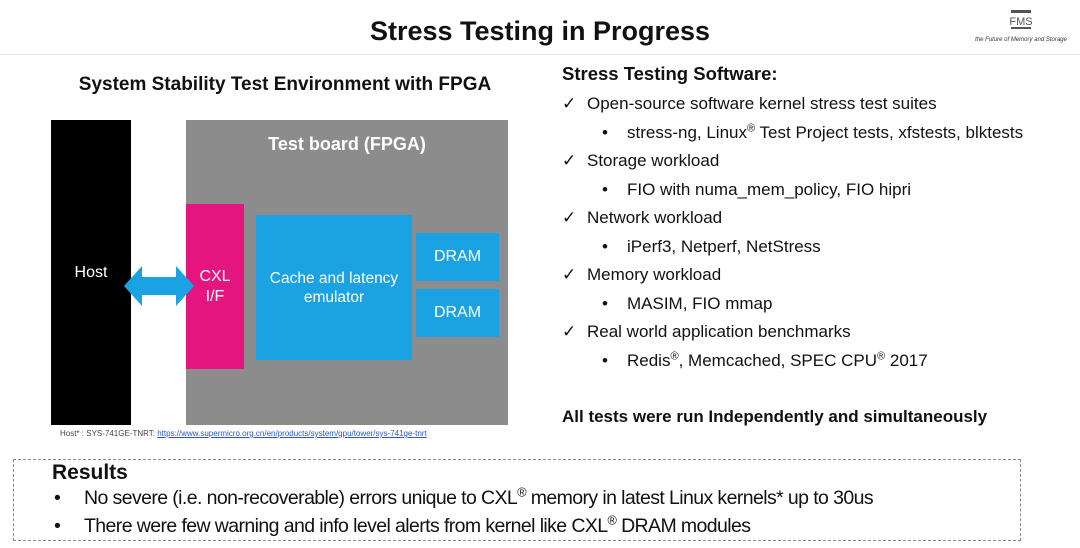 The image size is (1080, 548). I want to click on item-label: MASIM, FIO mmap, so click(700, 303).